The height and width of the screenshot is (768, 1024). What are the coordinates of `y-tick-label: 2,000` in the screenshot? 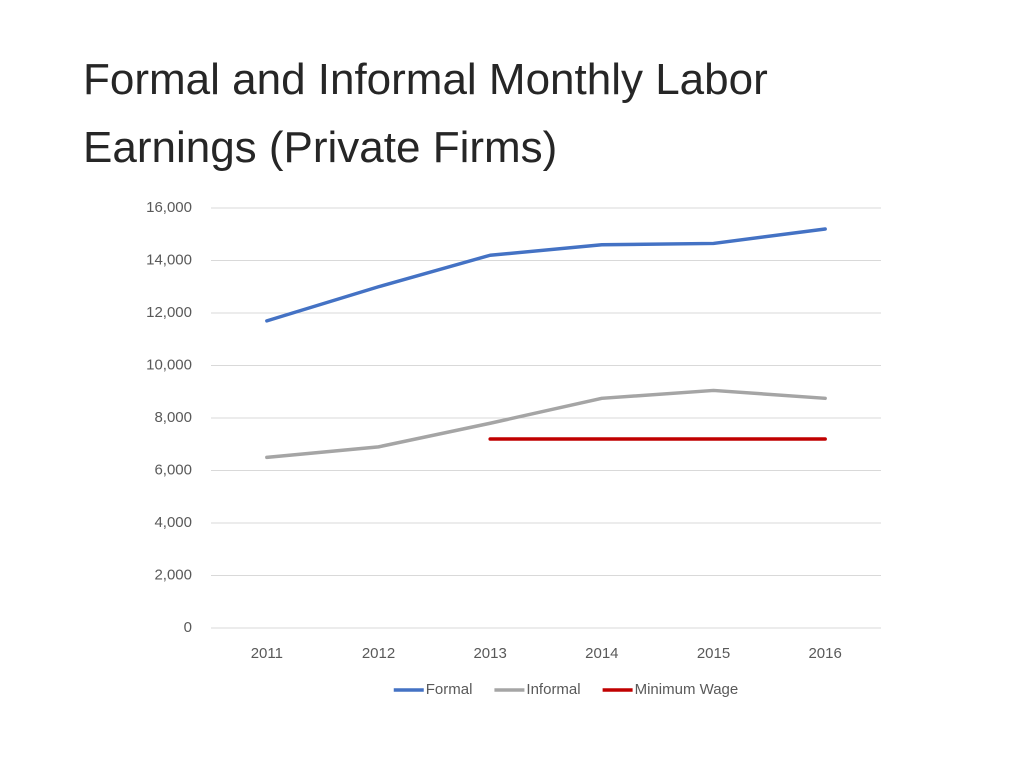 It's located at (173, 574).